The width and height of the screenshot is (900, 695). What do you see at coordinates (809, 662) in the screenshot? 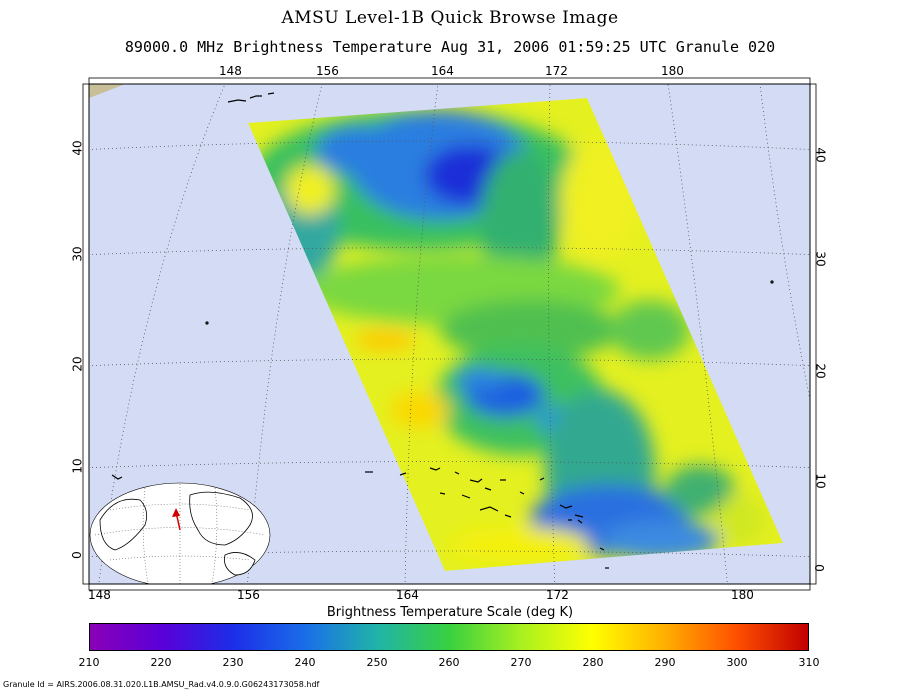
I see `scale-tick-label: 310` at bounding box center [809, 662].